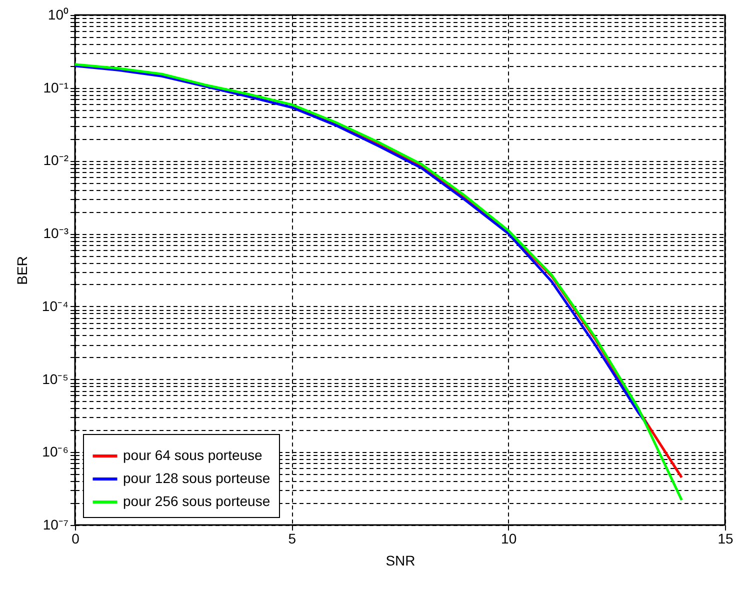  Describe the element at coordinates (22, 270) in the screenshot. I see `y-axis-title: BER` at that location.